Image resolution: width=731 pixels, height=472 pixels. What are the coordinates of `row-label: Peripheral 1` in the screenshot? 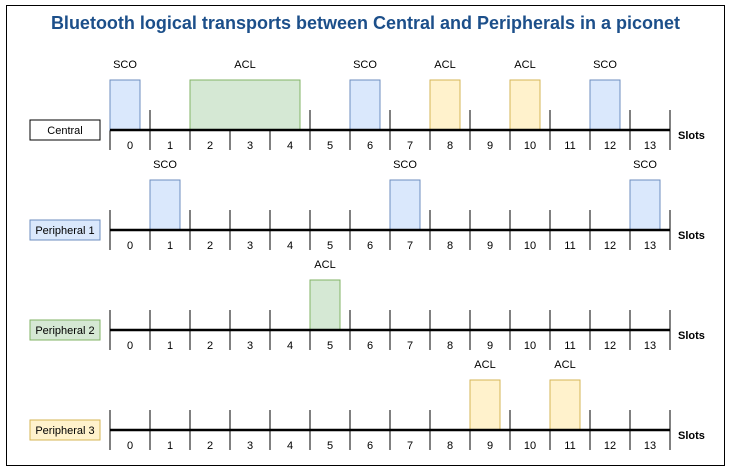 It's located at (64, 231).